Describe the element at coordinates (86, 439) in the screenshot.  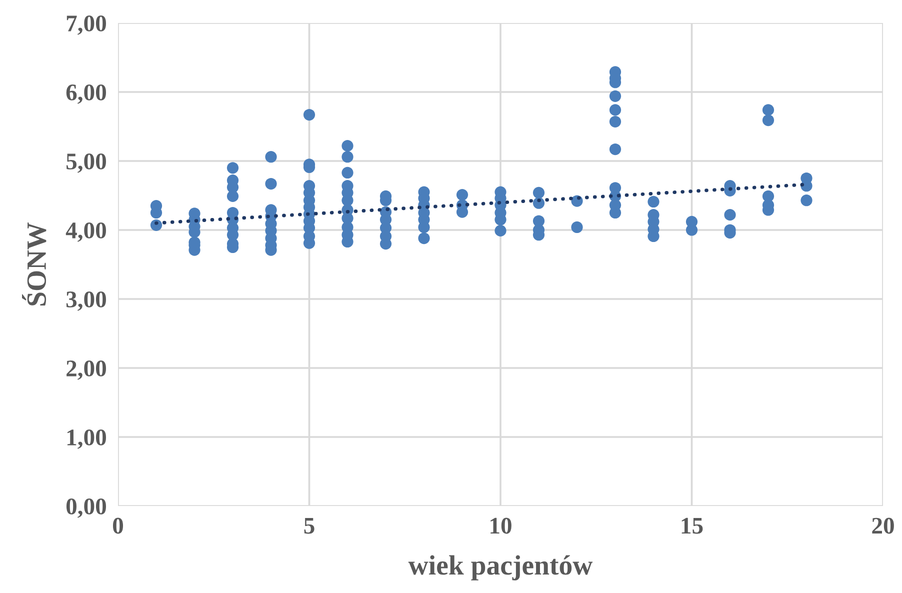
I see `y-tick-label: 1,00` at that location.